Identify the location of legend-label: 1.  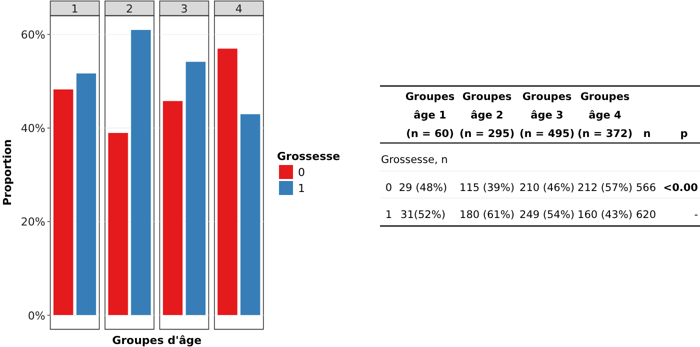
(301, 188).